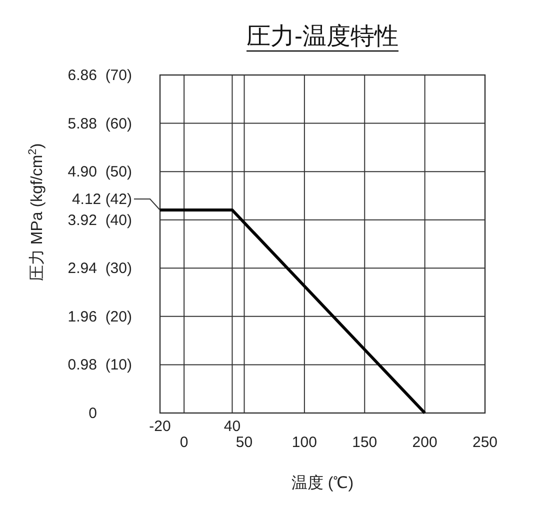 This screenshot has height=506, width=546. Describe the element at coordinates (160, 426) in the screenshot. I see `x2-tick-label: -20` at that location.